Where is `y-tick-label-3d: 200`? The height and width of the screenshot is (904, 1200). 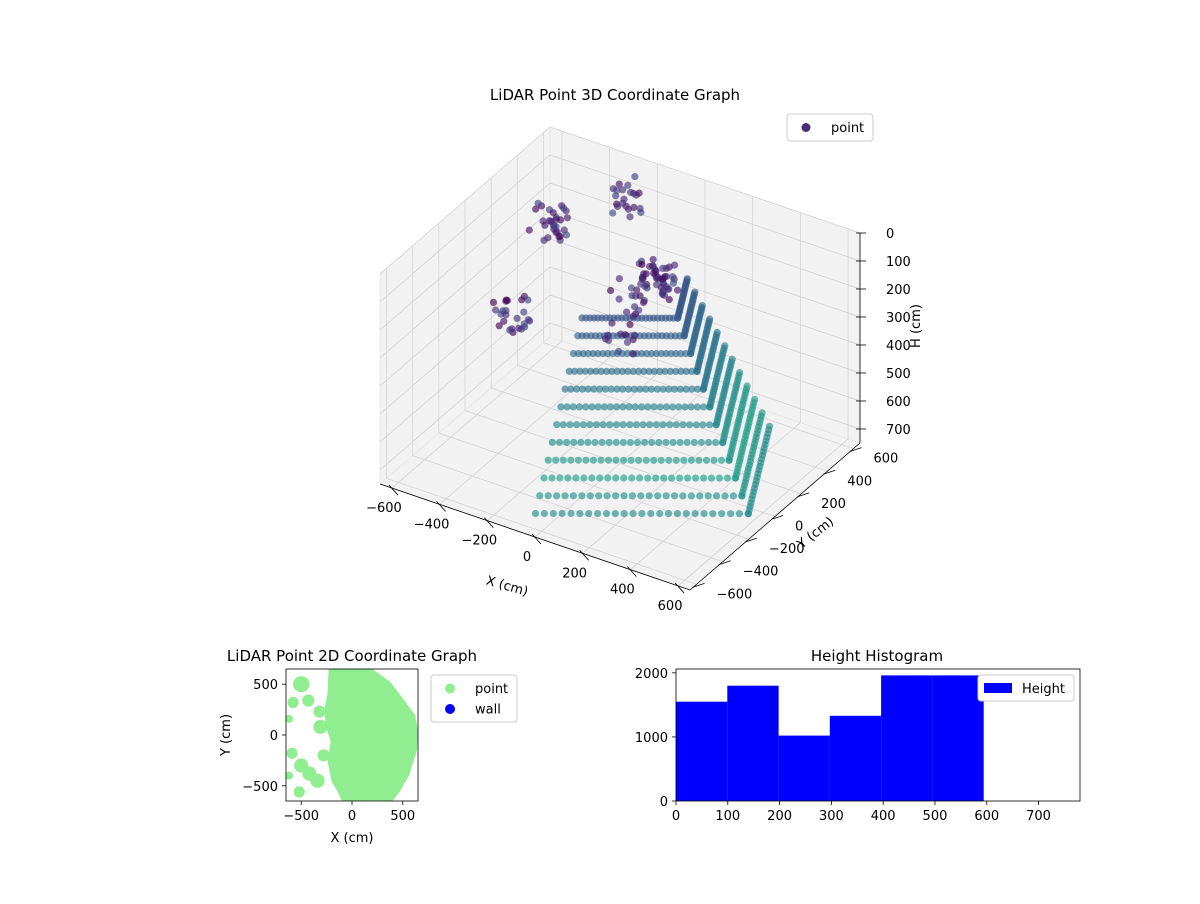
y-tick-label-3d: 200 is located at coordinates (833, 504).